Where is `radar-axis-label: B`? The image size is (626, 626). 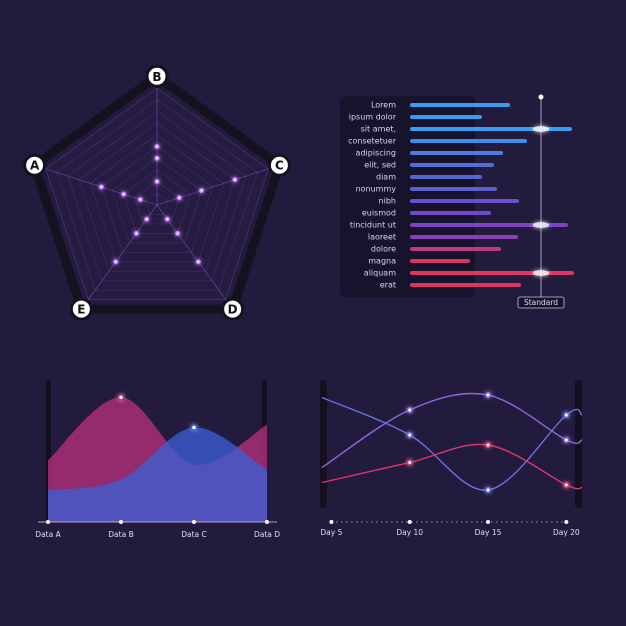
radar-axis-label: B is located at coordinates (156, 77).